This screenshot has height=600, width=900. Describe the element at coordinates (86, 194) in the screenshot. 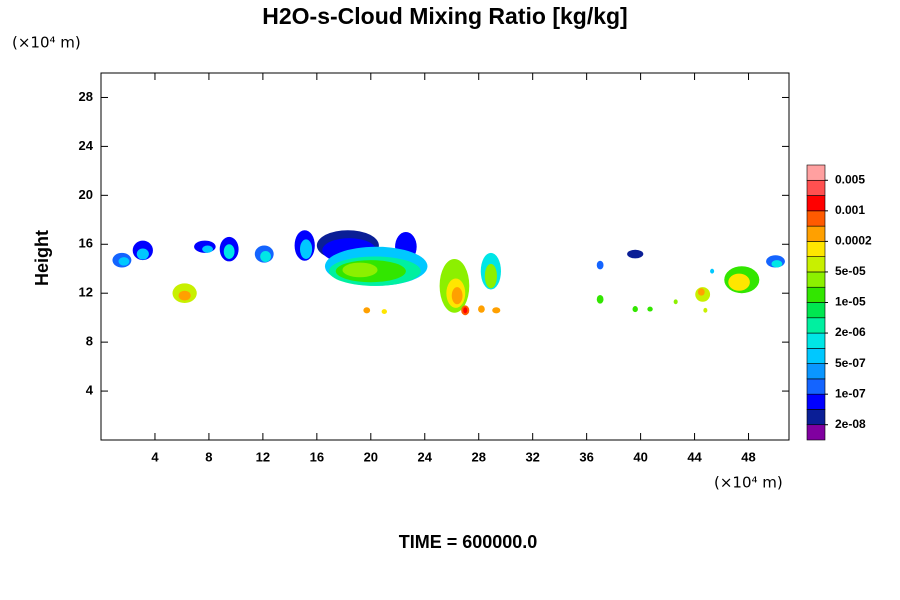

I see `y-tick-label: 20` at that location.